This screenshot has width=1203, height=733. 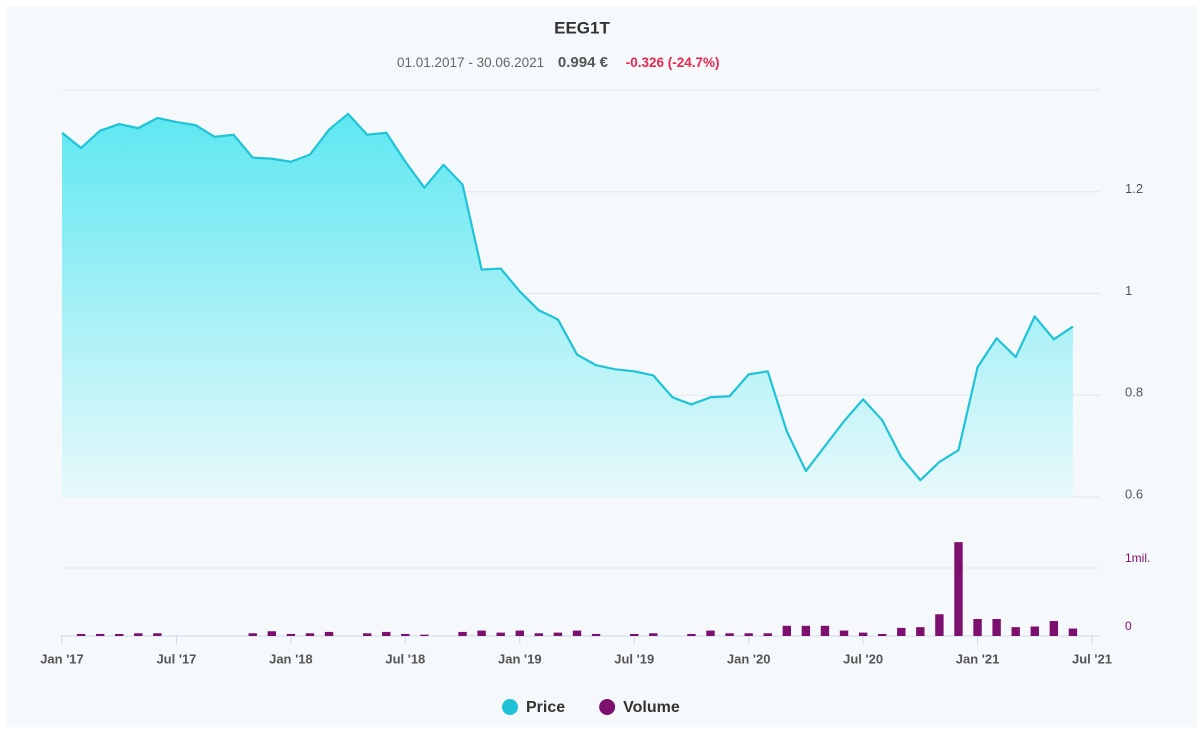 What do you see at coordinates (1137, 558) in the screenshot?
I see `y2-tick-label: 1mil.` at bounding box center [1137, 558].